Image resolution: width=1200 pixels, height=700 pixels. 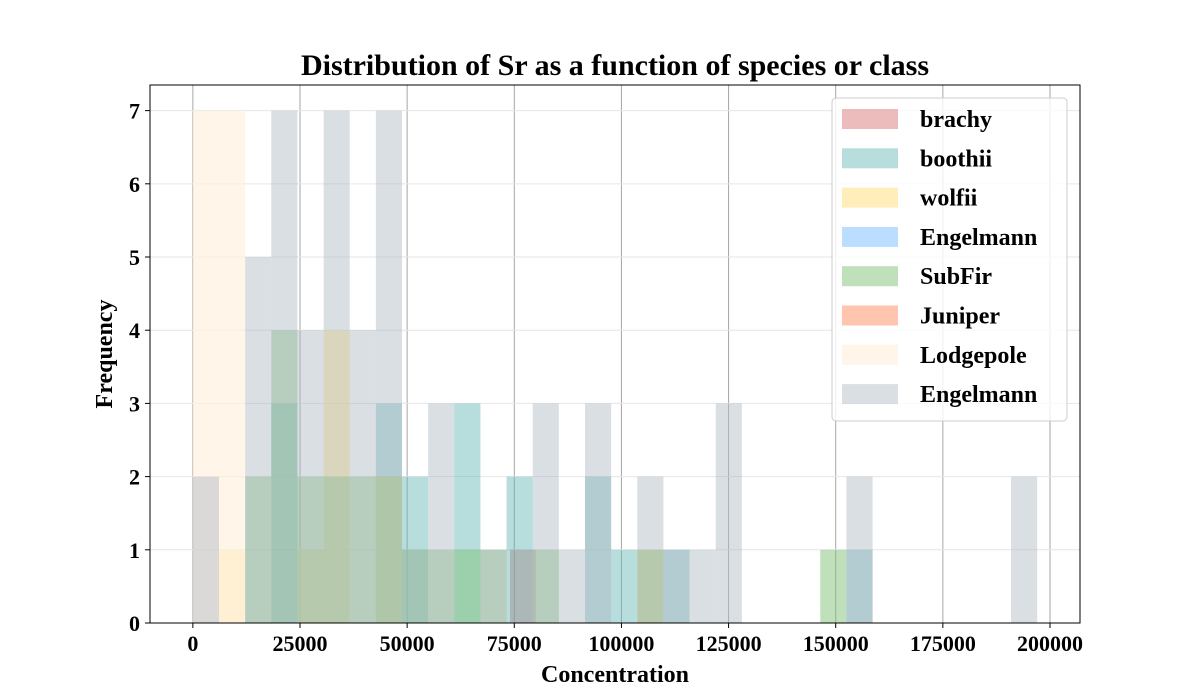 What do you see at coordinates (973, 356) in the screenshot?
I see `legend-label: Lodgepole` at bounding box center [973, 356].